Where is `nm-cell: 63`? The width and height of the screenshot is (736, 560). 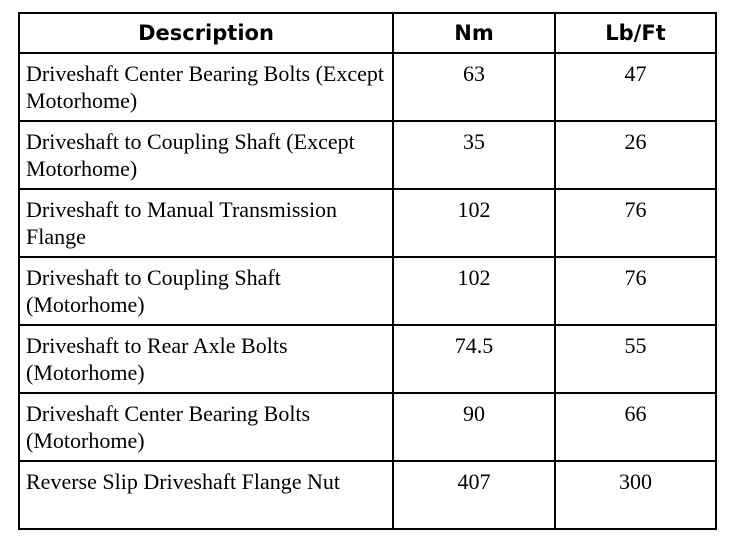
nm-cell: 63 is located at coordinates (474, 87).